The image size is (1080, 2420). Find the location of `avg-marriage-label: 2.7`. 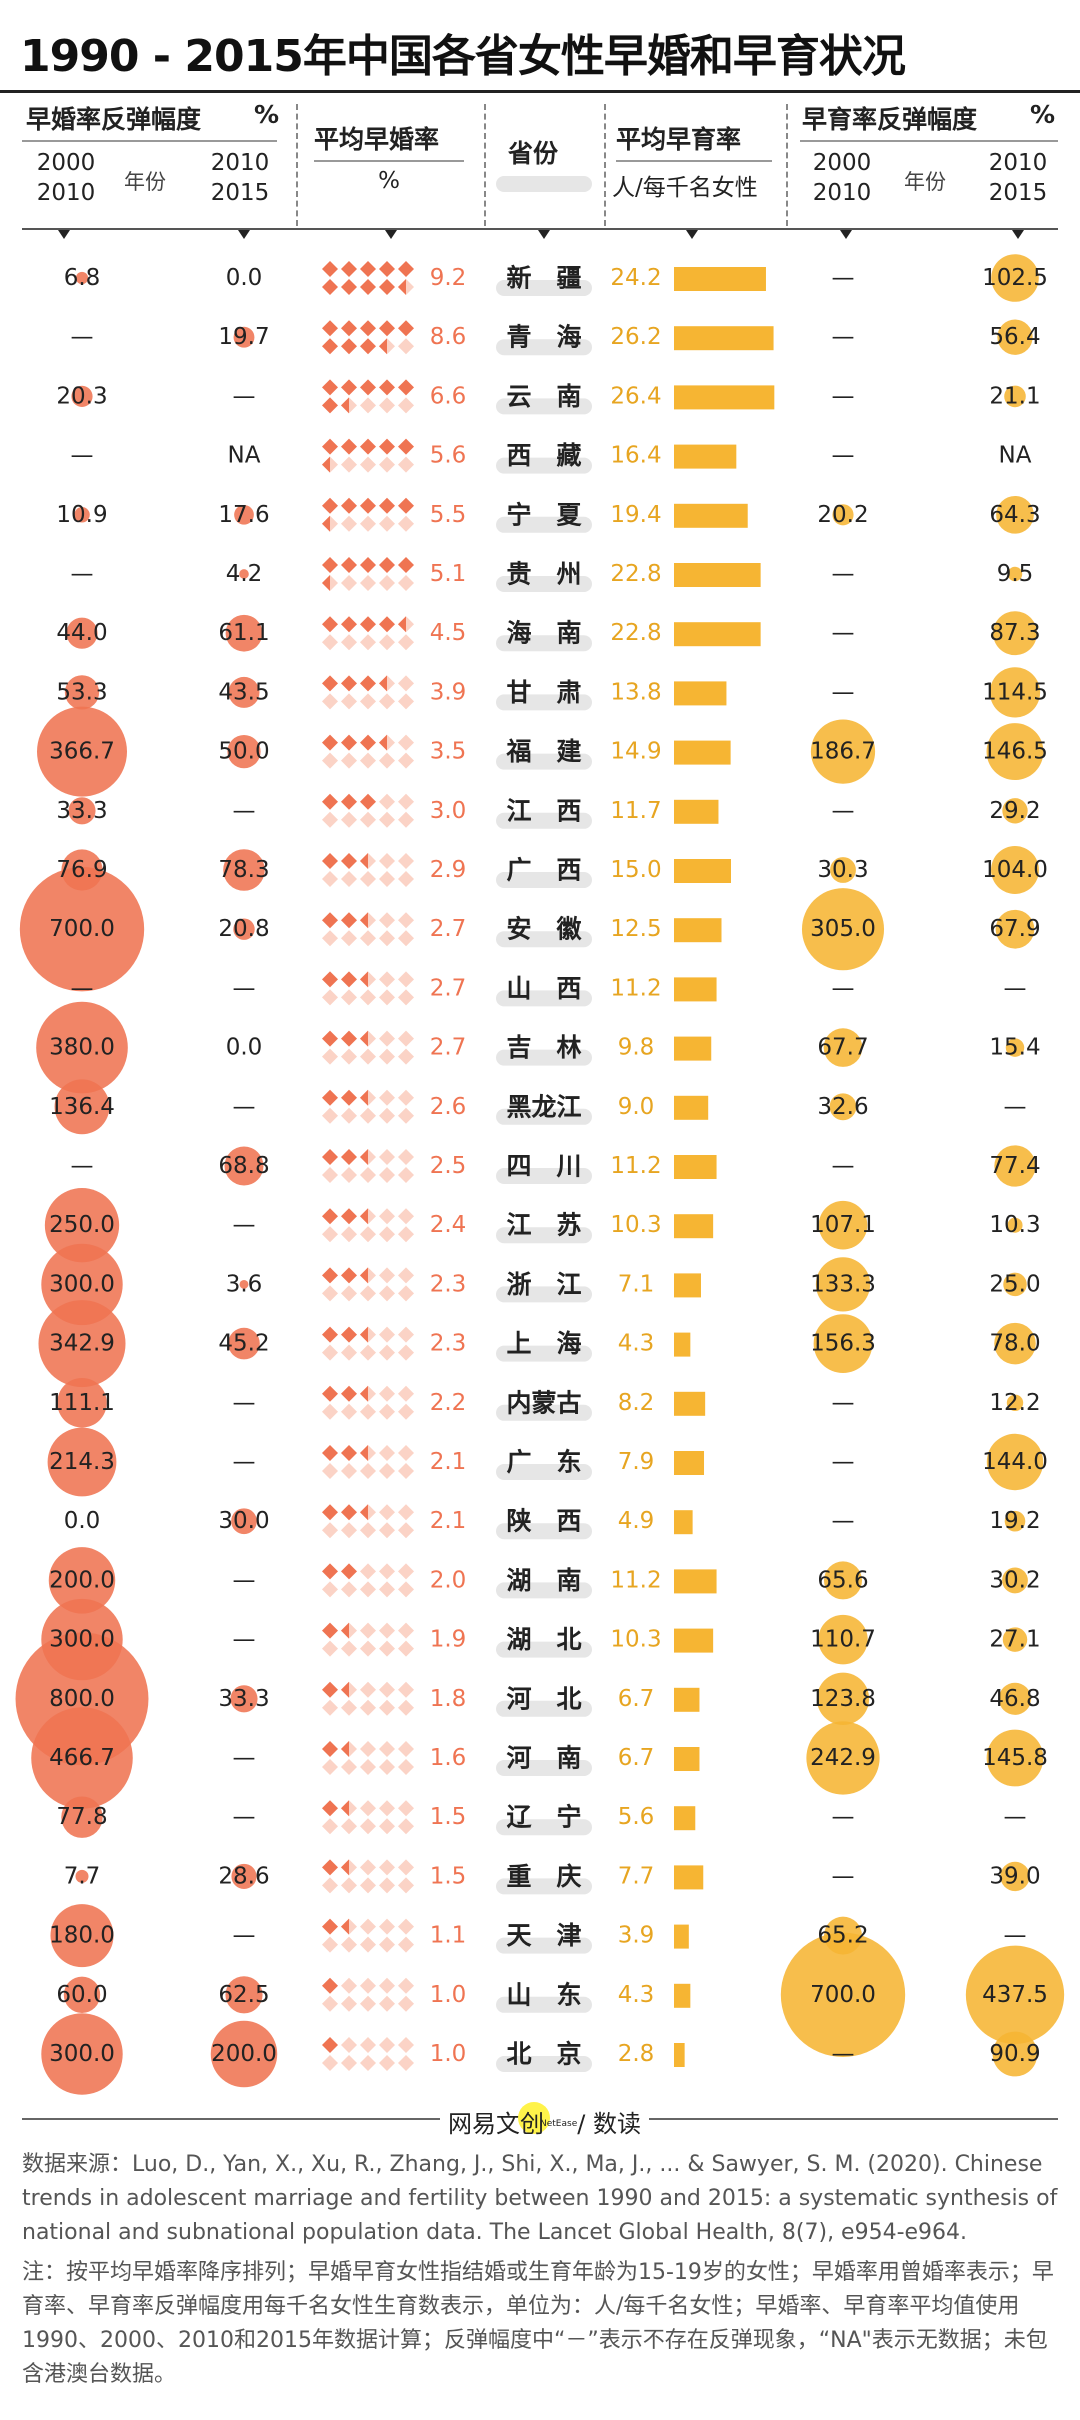

avg-marriage-label: 2.7 is located at coordinates (448, 929).